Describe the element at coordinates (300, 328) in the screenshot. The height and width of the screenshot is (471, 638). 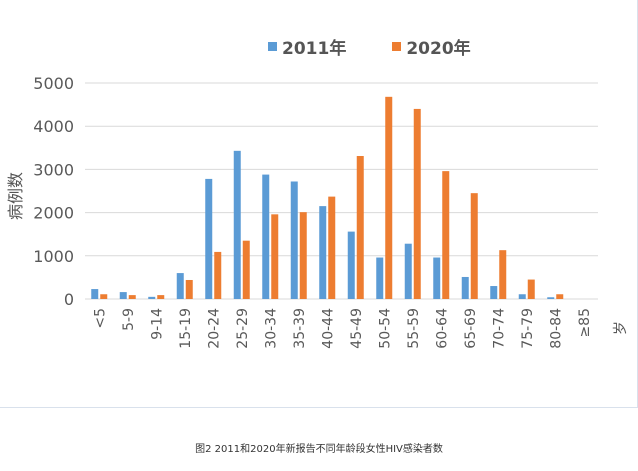
I see `x-tick-label-7: 35-39` at that location.